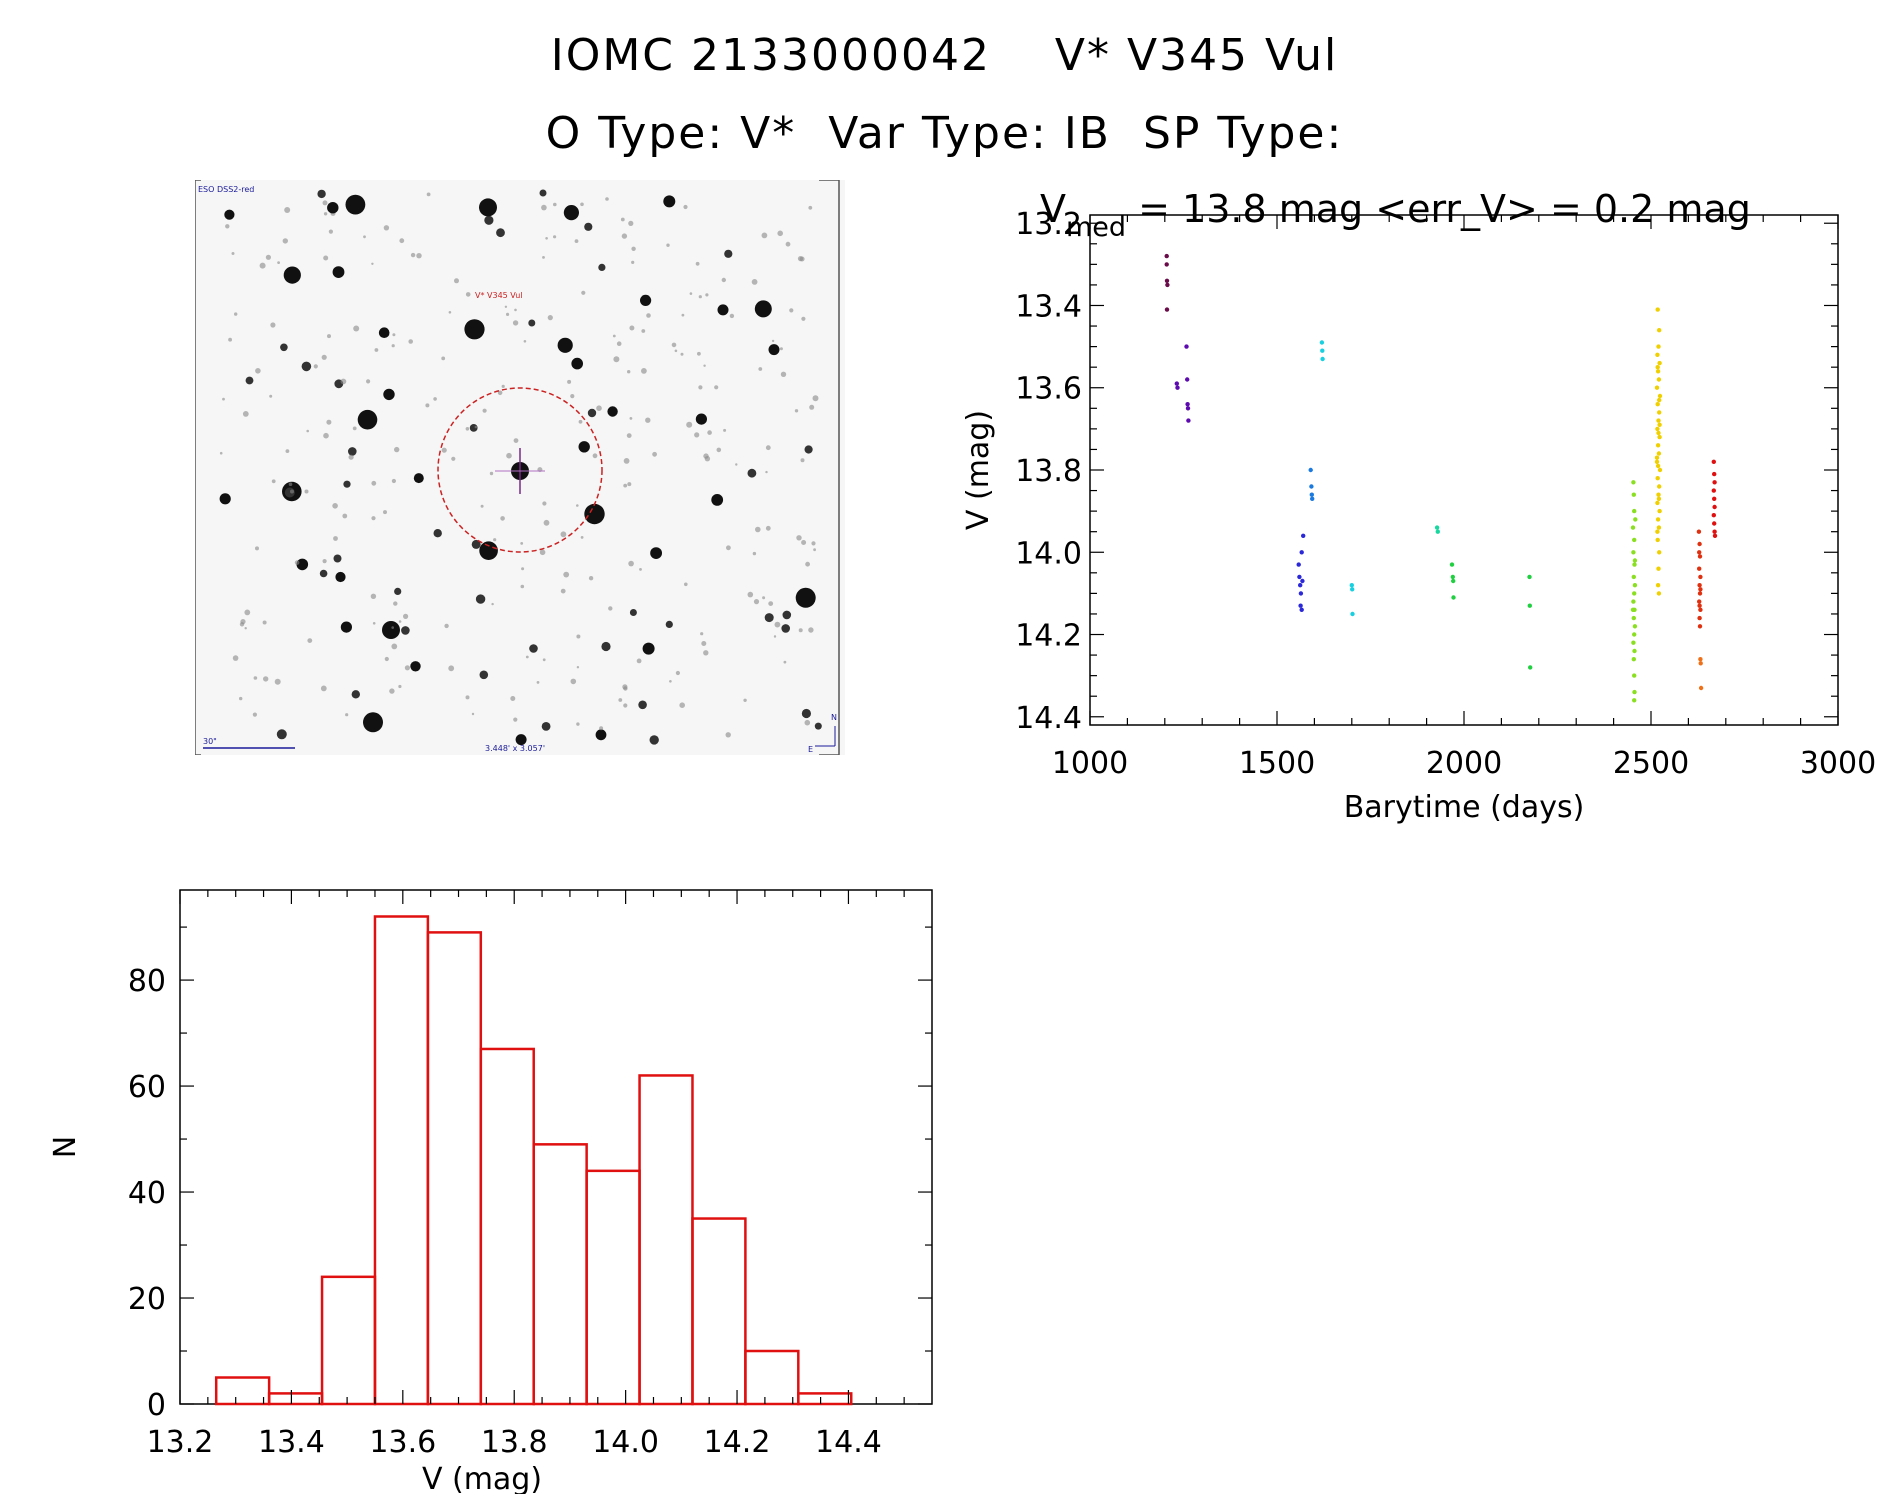 The image size is (1889, 1494). Describe the element at coordinates (1090, 763) in the screenshot. I see `x-tick-label: 1000` at that location.